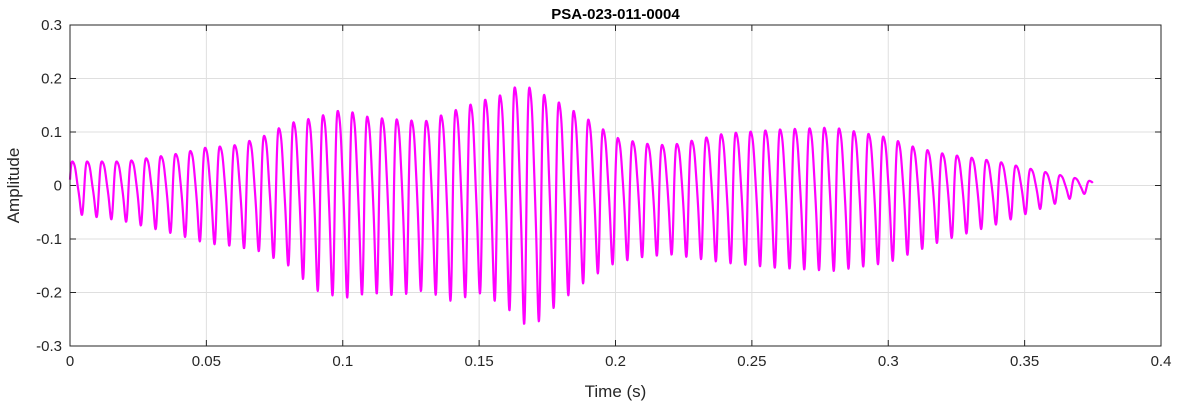  Describe the element at coordinates (1161, 361) in the screenshot. I see `x-tick-label: 0.4` at that location.